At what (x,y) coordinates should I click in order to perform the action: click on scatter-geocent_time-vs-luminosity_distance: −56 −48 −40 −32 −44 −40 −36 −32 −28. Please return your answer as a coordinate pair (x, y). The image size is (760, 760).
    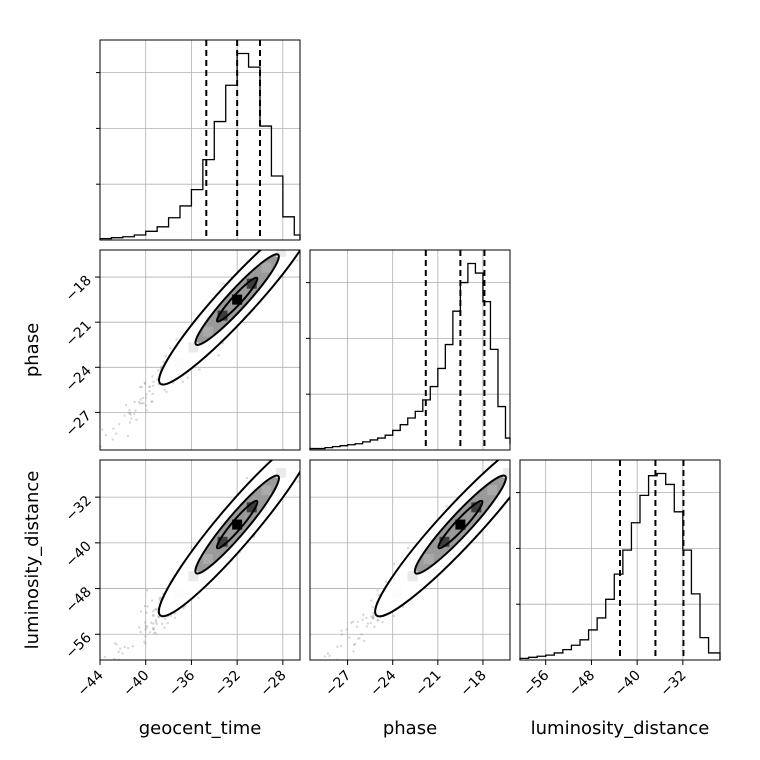
    Looking at the image, I should click on (185, 573).